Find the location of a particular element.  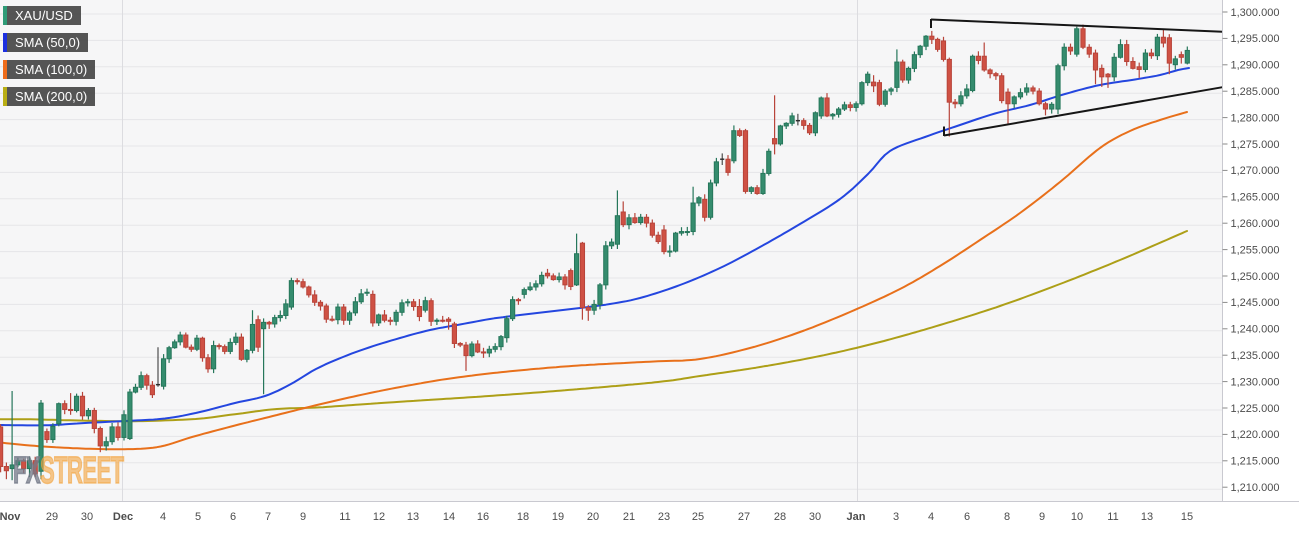

svg-text: 21 is located at coordinates (629, 517).